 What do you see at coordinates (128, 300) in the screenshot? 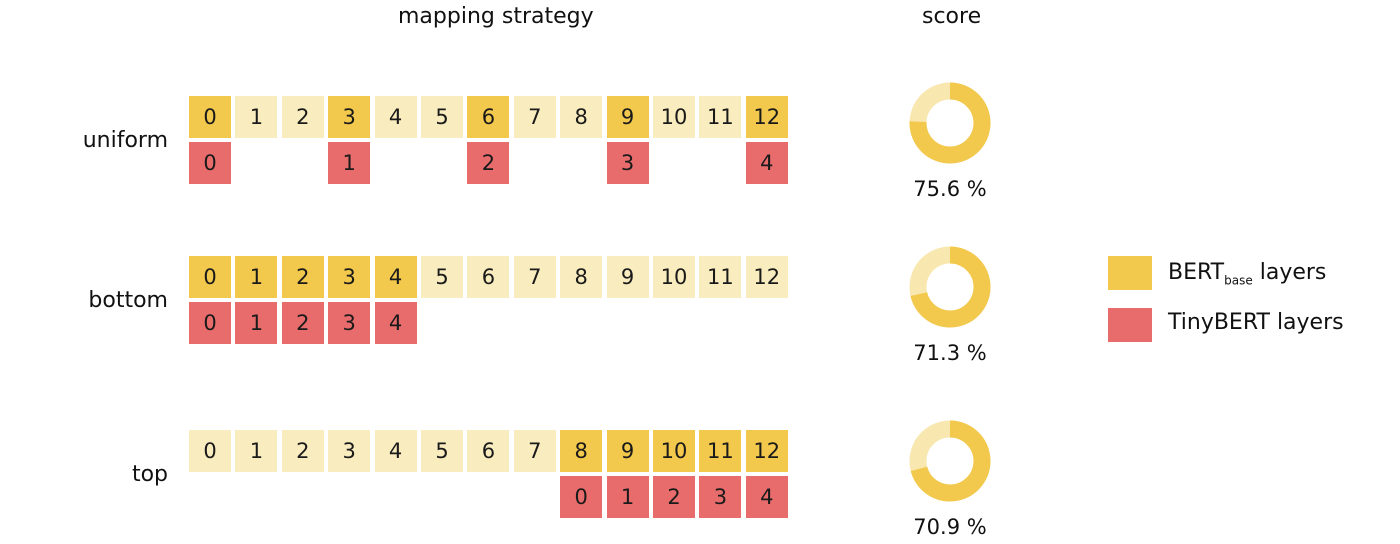
I see `row-label: bottom` at bounding box center [128, 300].